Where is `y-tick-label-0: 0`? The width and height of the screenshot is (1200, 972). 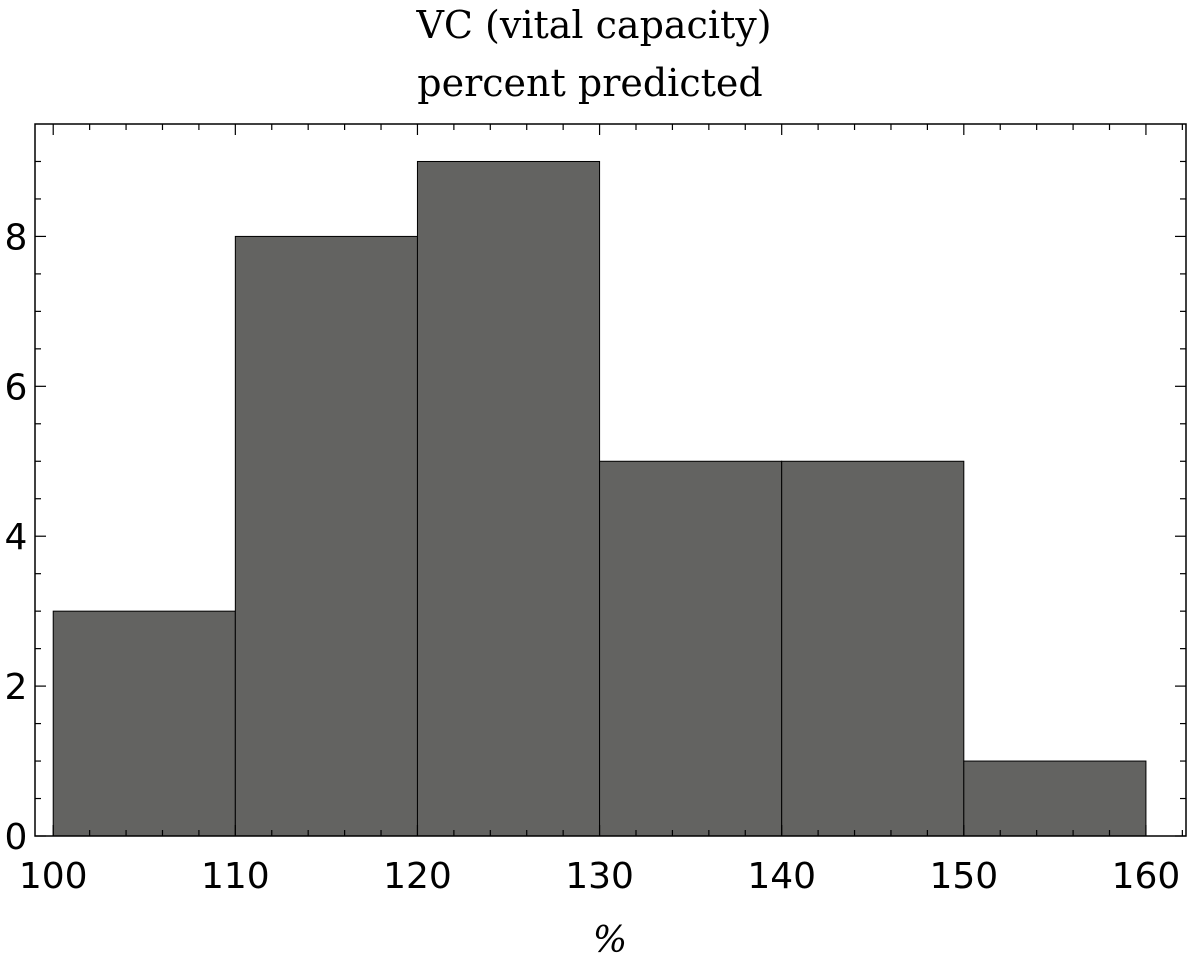
y-tick-label-0: 0 is located at coordinates (16, 837).